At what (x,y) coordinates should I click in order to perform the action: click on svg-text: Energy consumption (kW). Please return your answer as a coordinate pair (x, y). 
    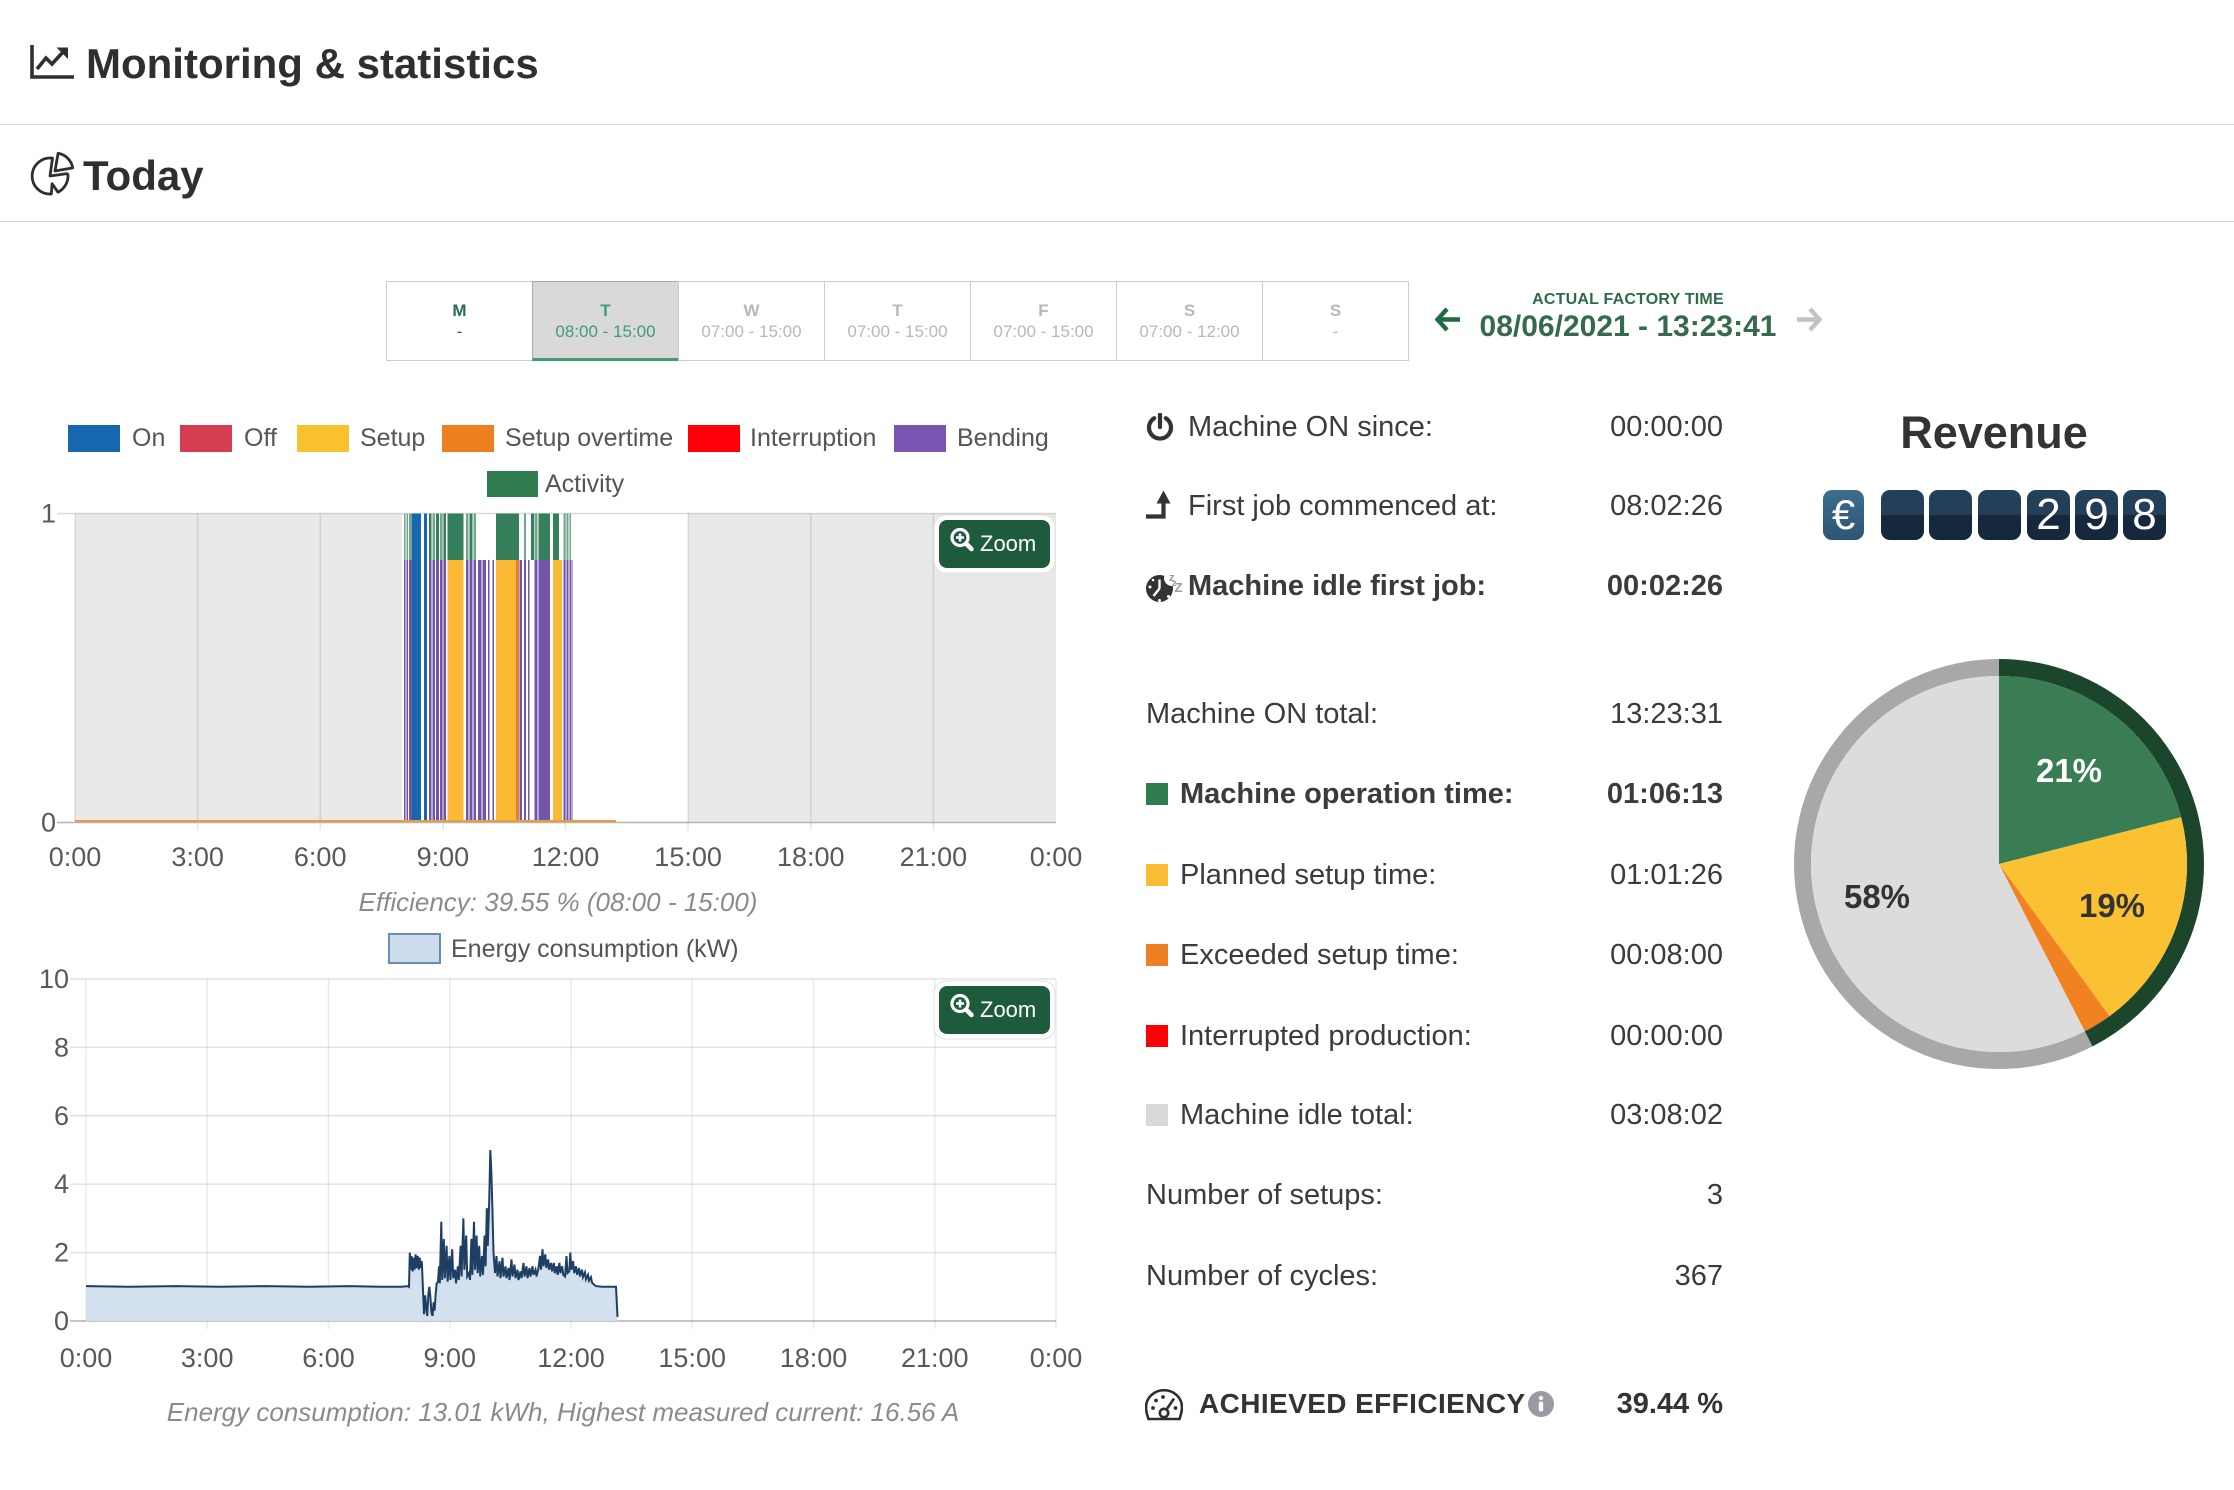
    Looking at the image, I should click on (595, 949).